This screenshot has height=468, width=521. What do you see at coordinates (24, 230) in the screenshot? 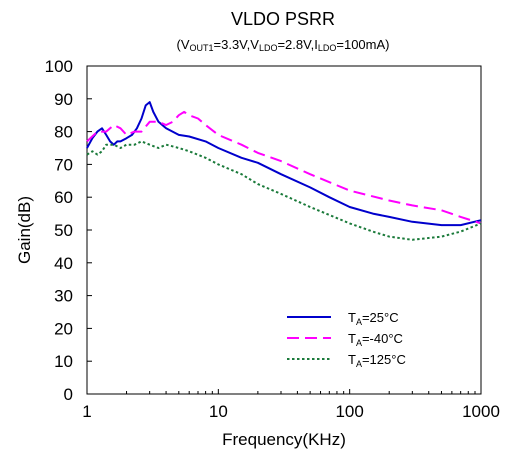
I see `y-axis-label: Gain(dB)` at bounding box center [24, 230].